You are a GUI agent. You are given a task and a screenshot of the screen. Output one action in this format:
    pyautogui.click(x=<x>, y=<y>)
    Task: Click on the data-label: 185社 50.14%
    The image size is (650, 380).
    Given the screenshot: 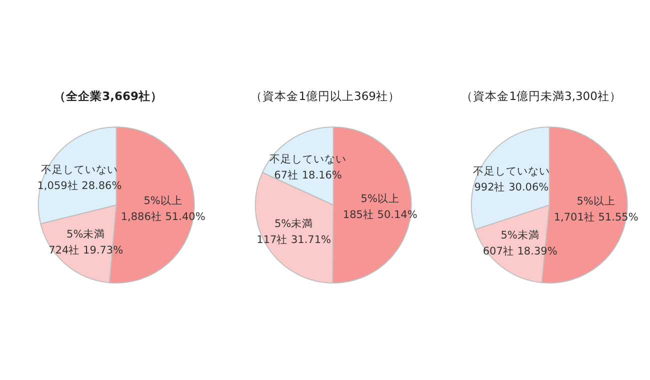 What is the action you would take?
    pyautogui.click(x=380, y=215)
    